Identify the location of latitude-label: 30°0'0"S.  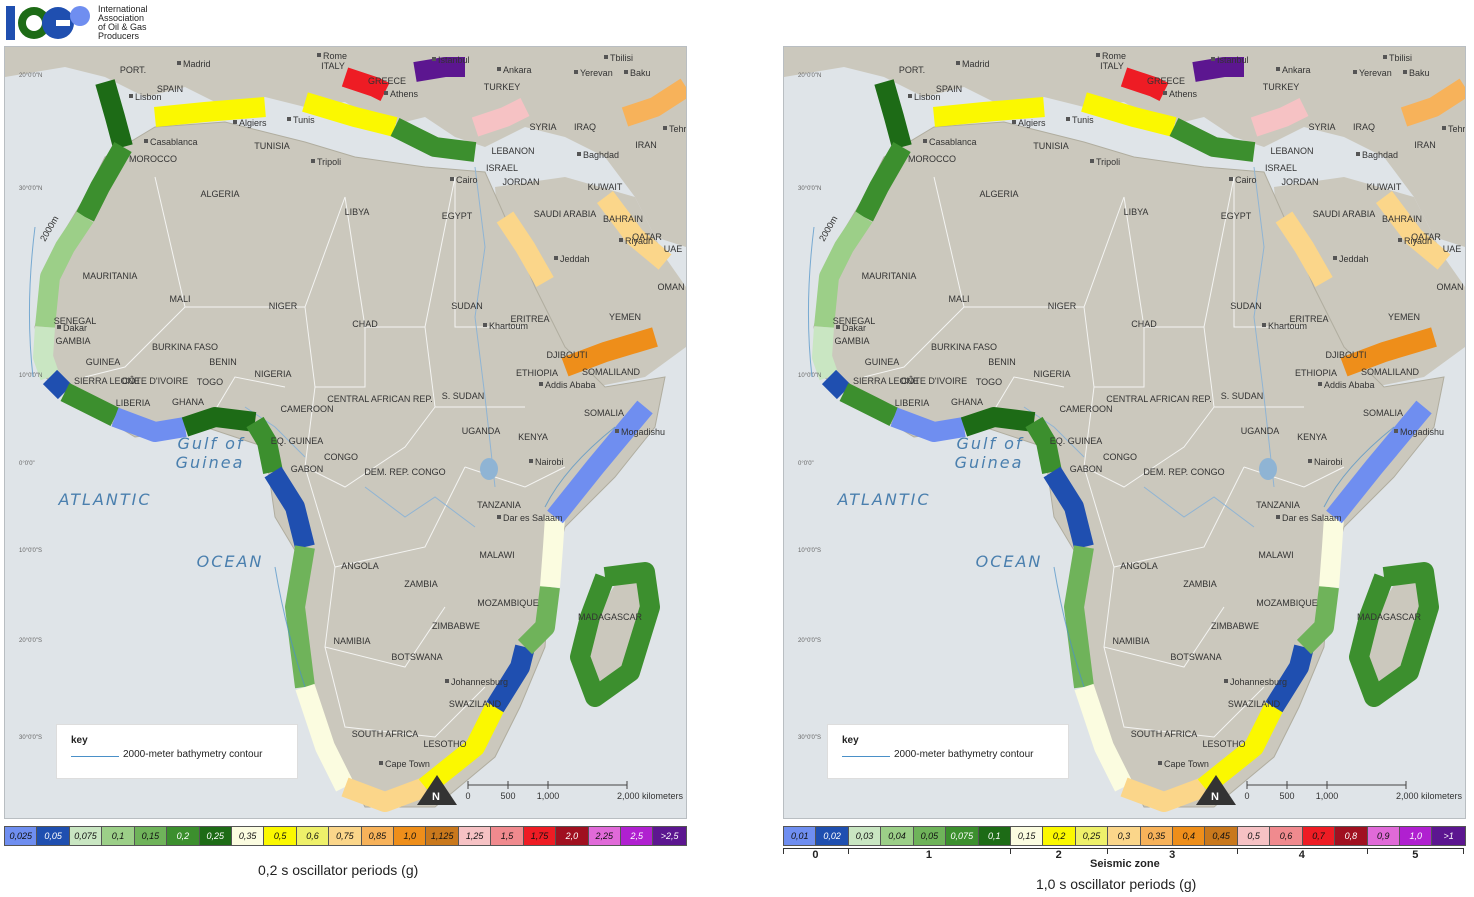
(30, 738).